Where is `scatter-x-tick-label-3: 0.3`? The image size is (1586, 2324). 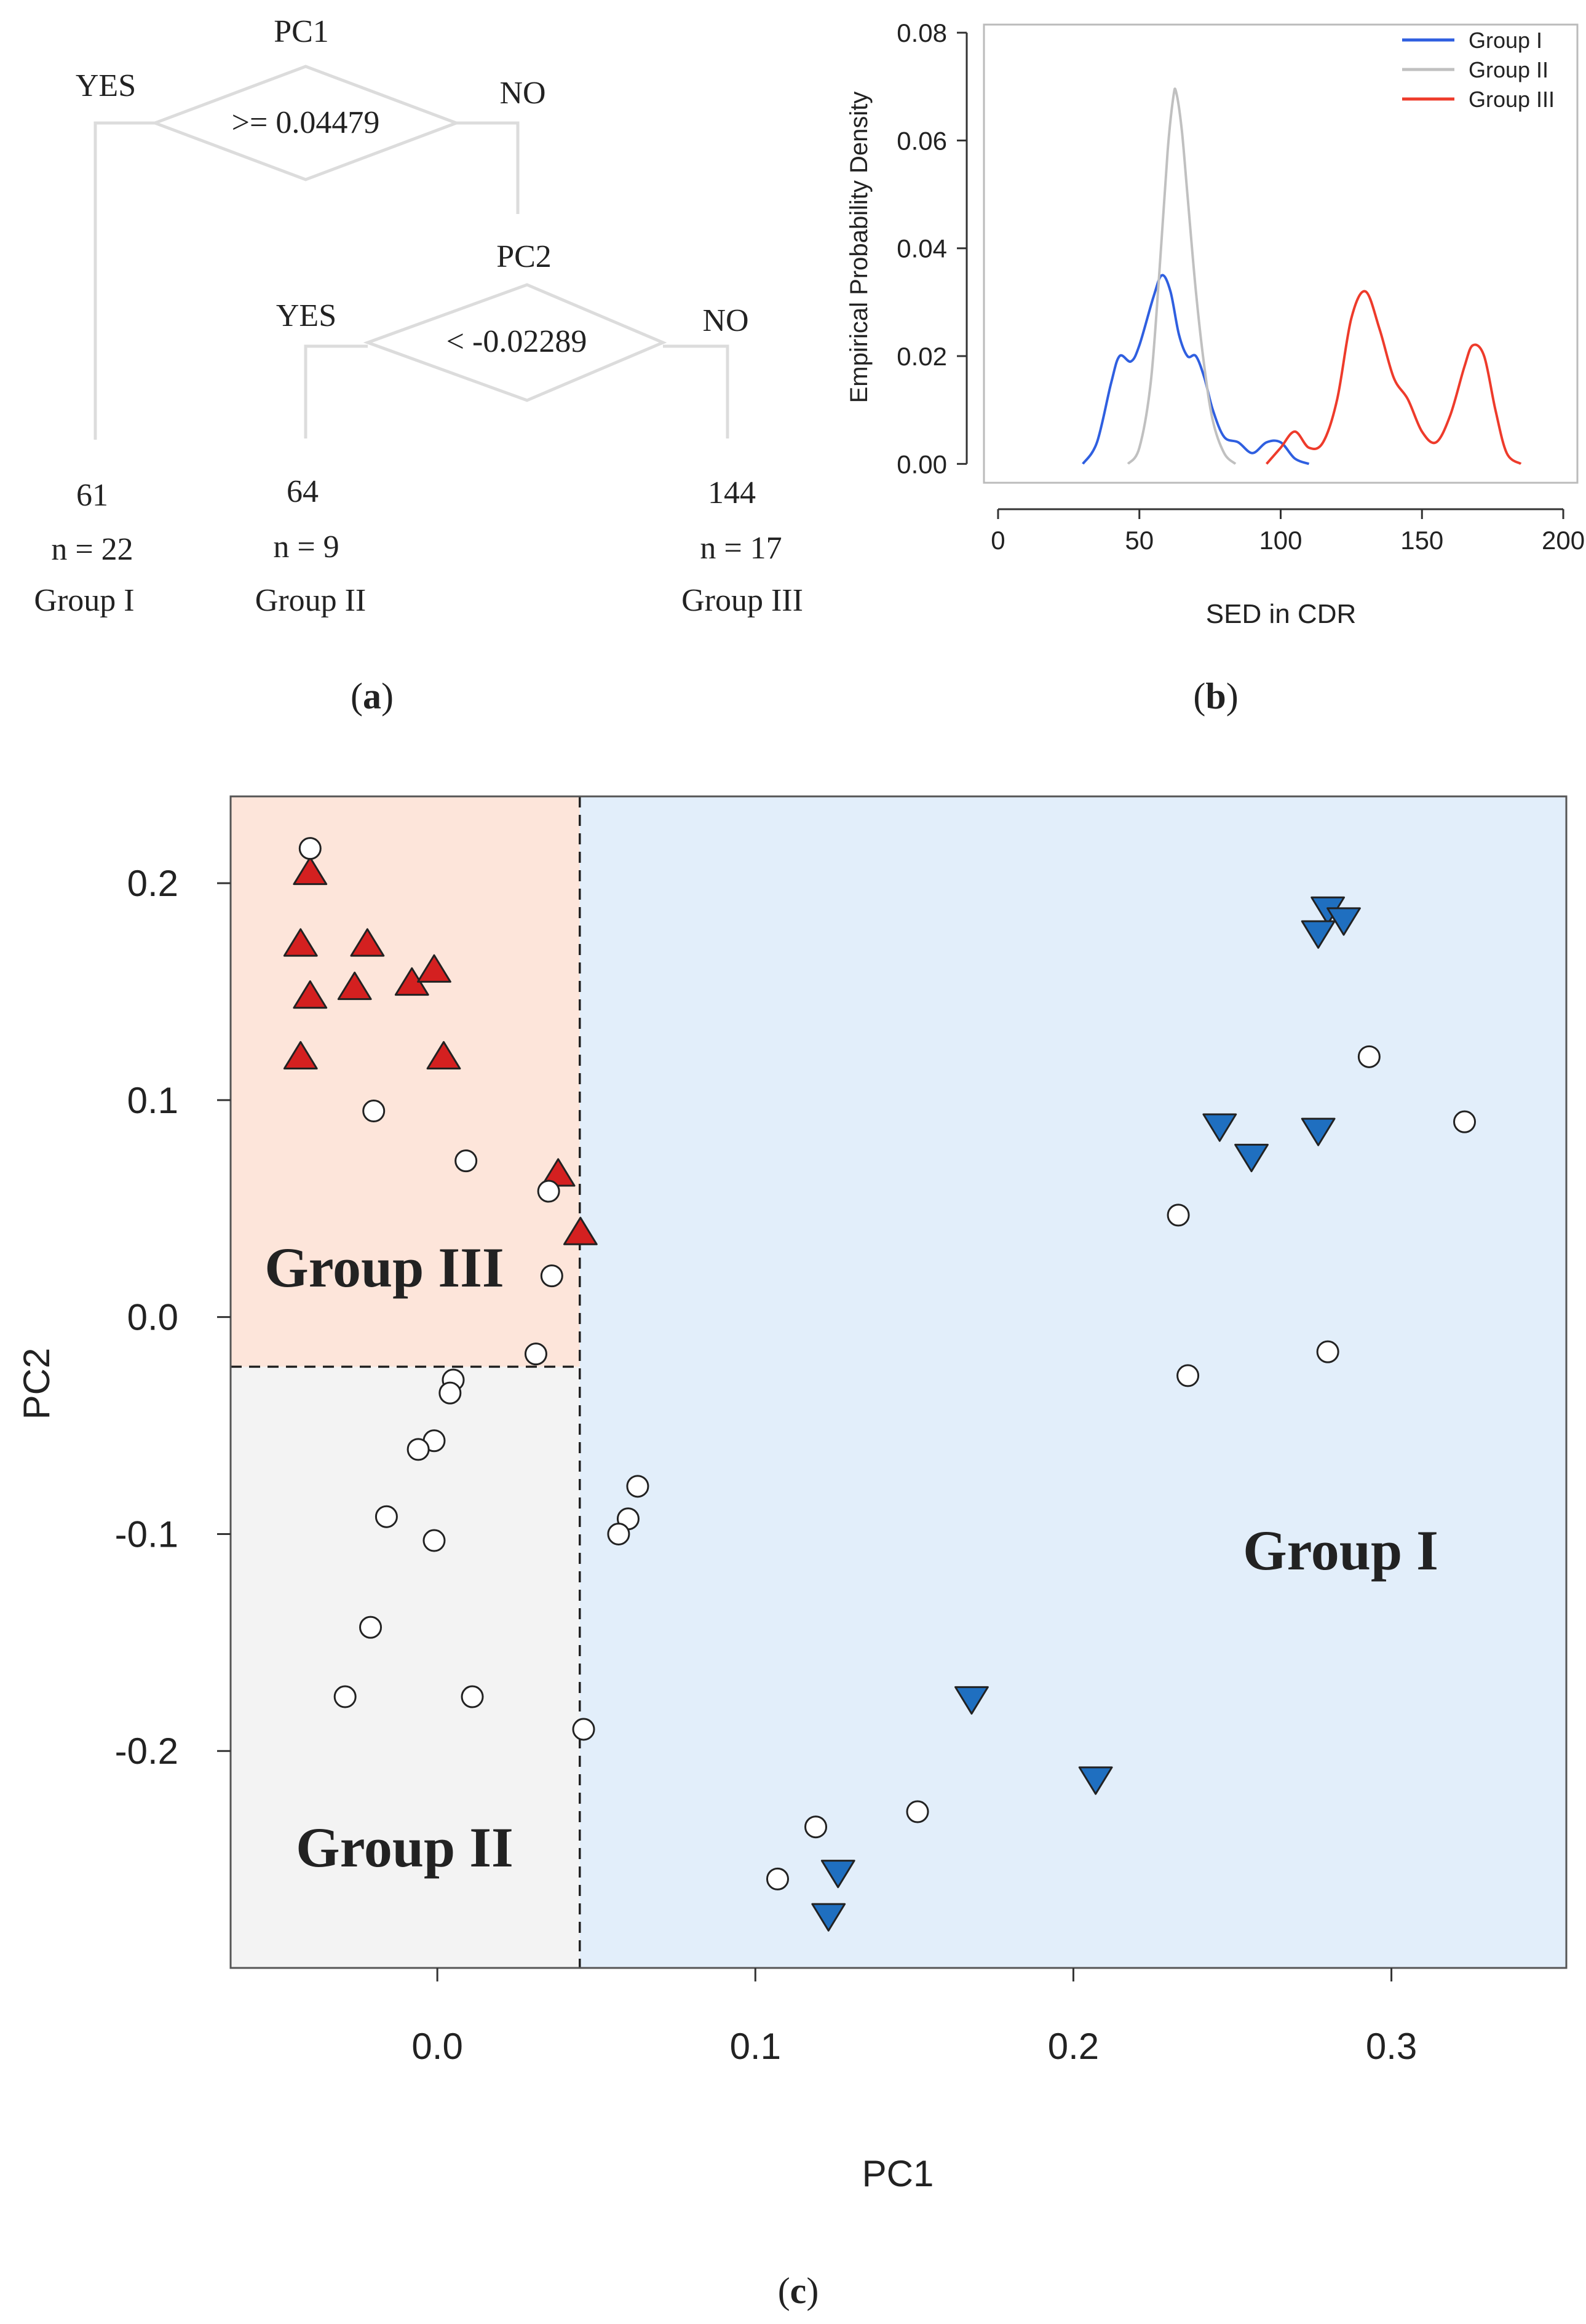 scatter-x-tick-label-3: 0.3 is located at coordinates (1392, 2047).